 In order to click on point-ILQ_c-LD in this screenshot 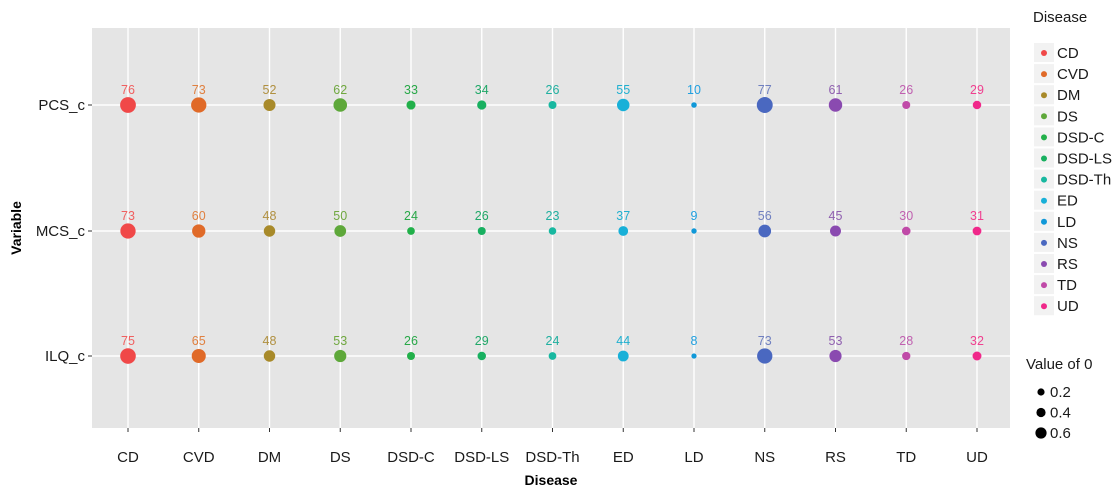, I will do `click(694, 356)`.